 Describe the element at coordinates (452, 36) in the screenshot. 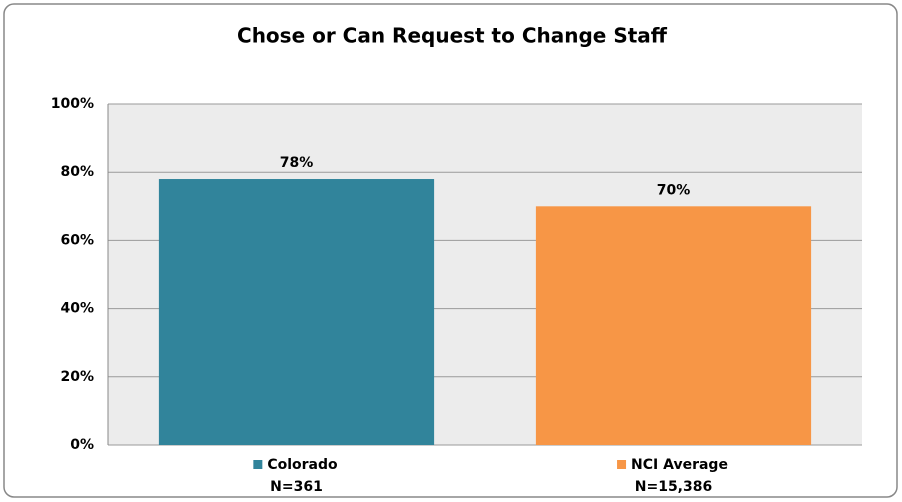

I see `chart-title: Chose or Can Request to Change Staff` at that location.